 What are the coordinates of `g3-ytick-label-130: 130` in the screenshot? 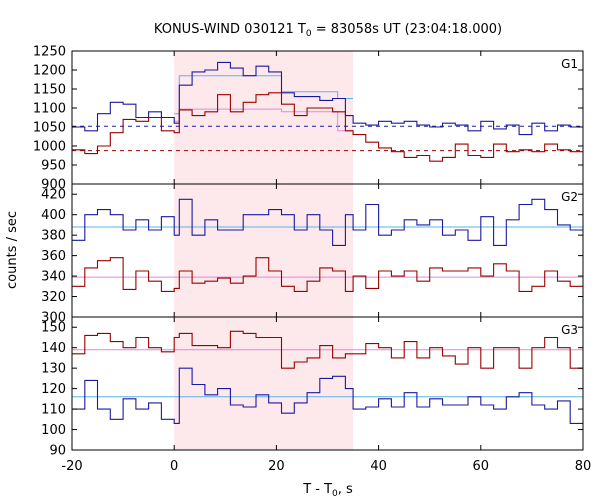 It's located at (53, 369).